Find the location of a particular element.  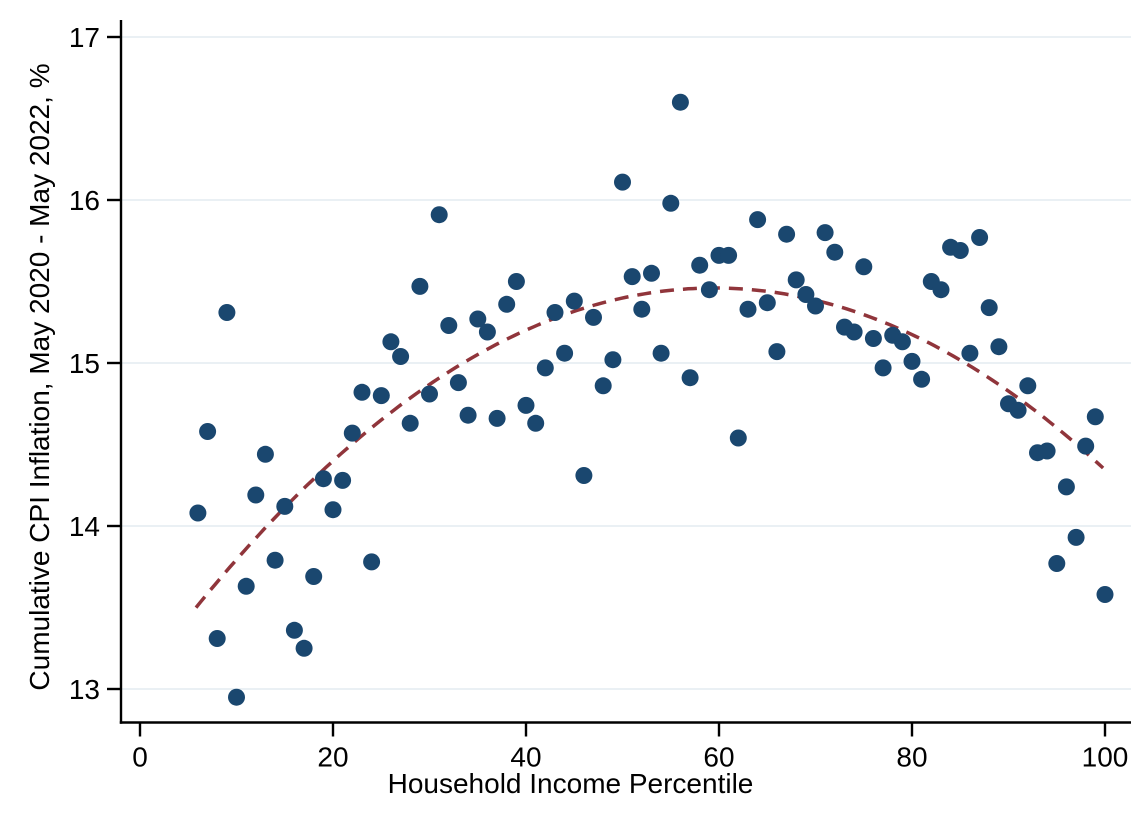

y-tick-label: 17 is located at coordinates (84, 37).